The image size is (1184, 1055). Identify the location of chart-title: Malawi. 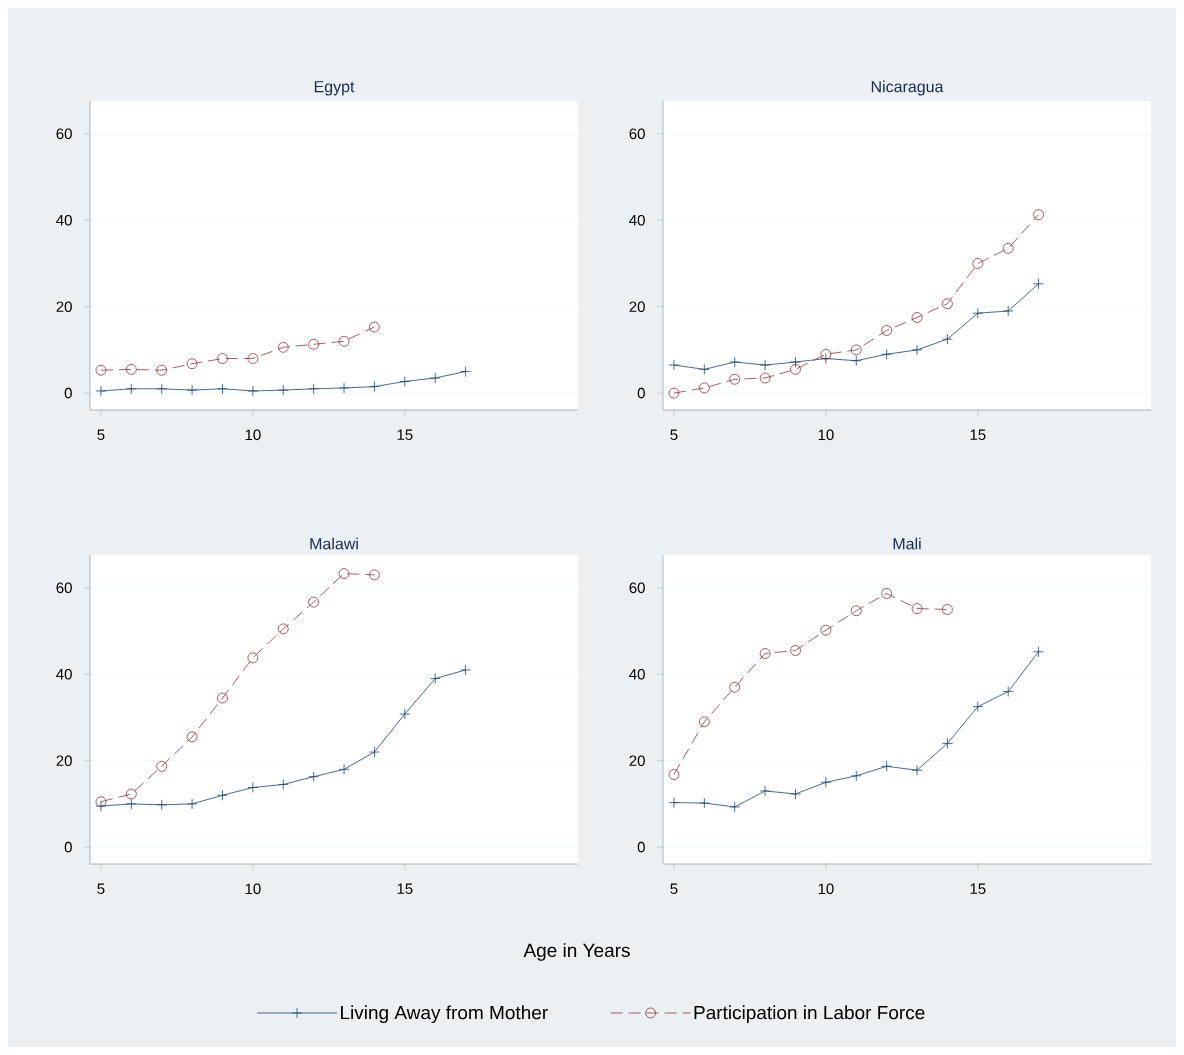
(334, 543).